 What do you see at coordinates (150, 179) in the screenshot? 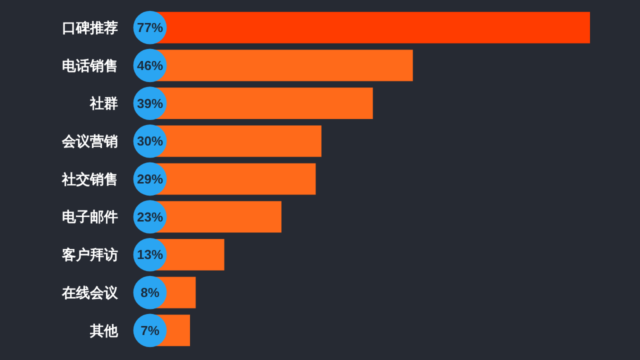
I see `data-label: 29%` at bounding box center [150, 179].